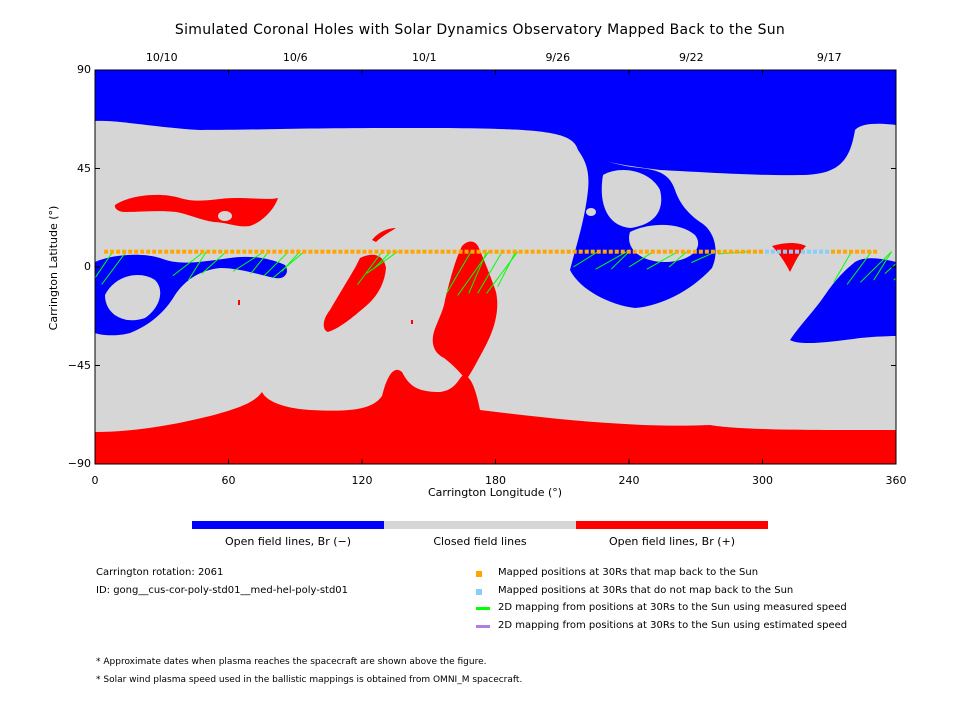 The height and width of the screenshot is (720, 960). Describe the element at coordinates (691, 57) in the screenshot. I see `date-tick-label: 9/22` at that location.